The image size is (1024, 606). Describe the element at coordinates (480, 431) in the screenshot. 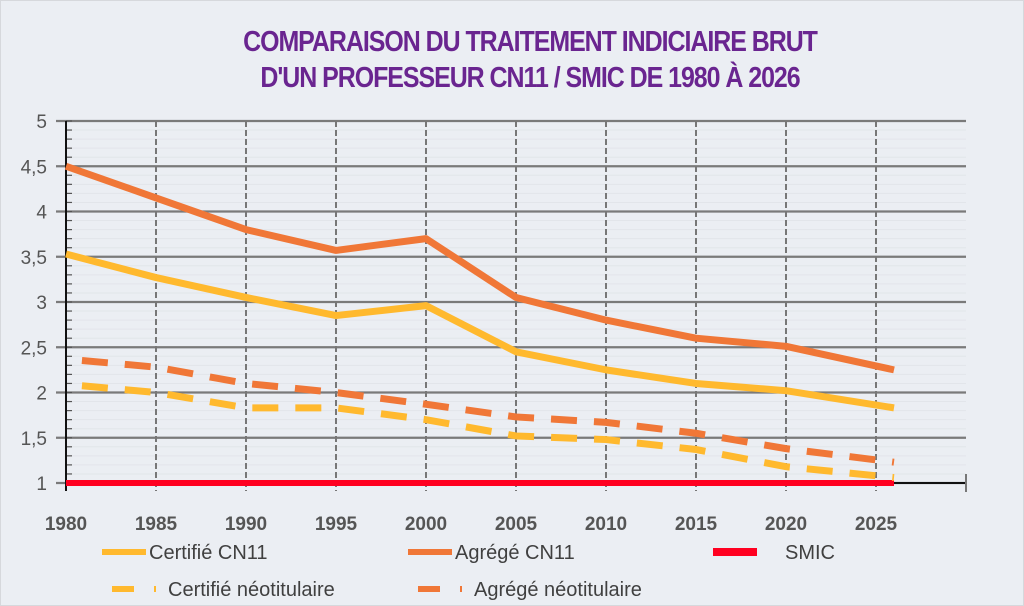

I see `series-line-certifi-n-otitulaire` at that location.